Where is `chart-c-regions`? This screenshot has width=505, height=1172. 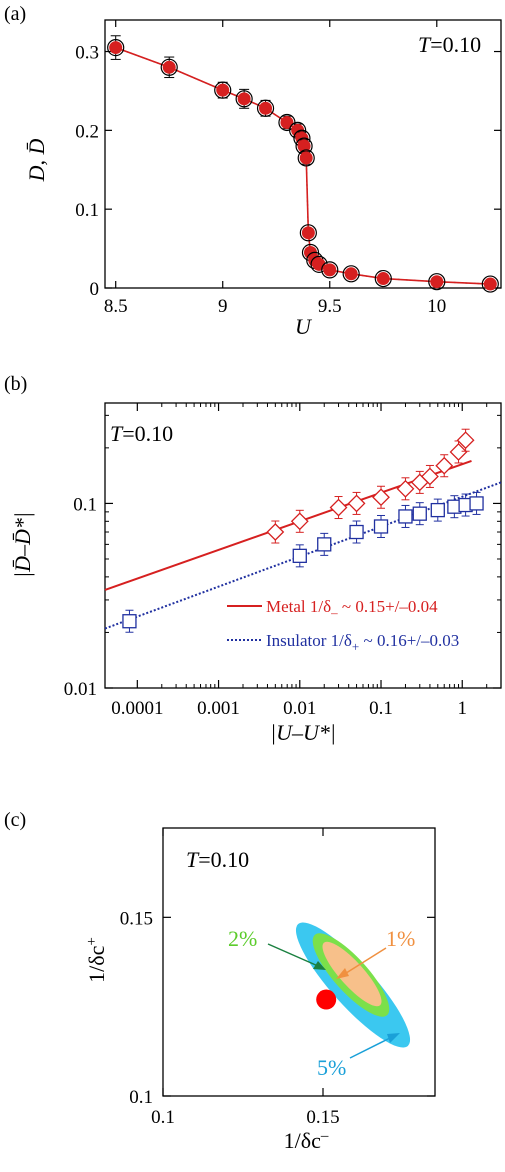
chart-c-regions is located at coordinates (353, 985).